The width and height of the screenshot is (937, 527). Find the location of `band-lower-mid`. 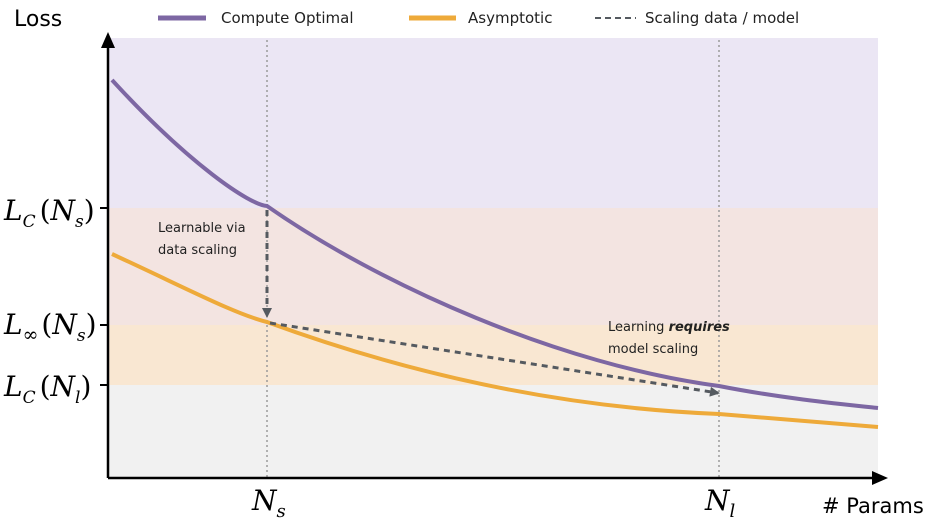

band-lower-mid is located at coordinates (493, 355).